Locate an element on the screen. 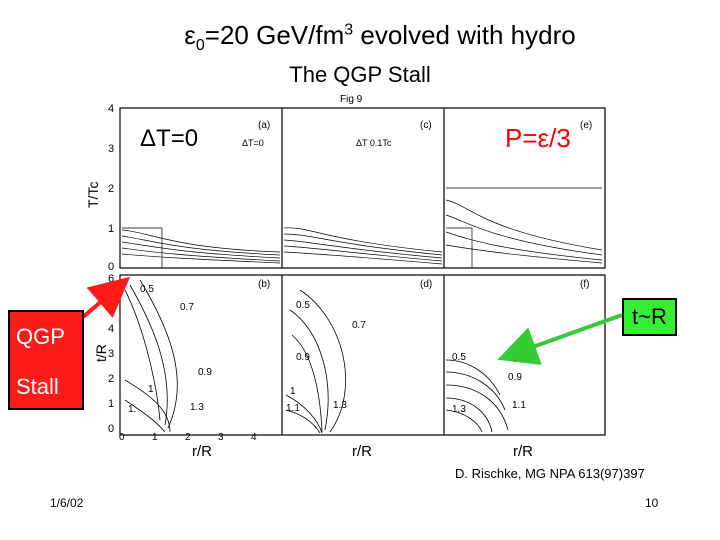 The height and width of the screenshot is (540, 720). slide-subtitle: The QGP Stall is located at coordinates (360, 74).